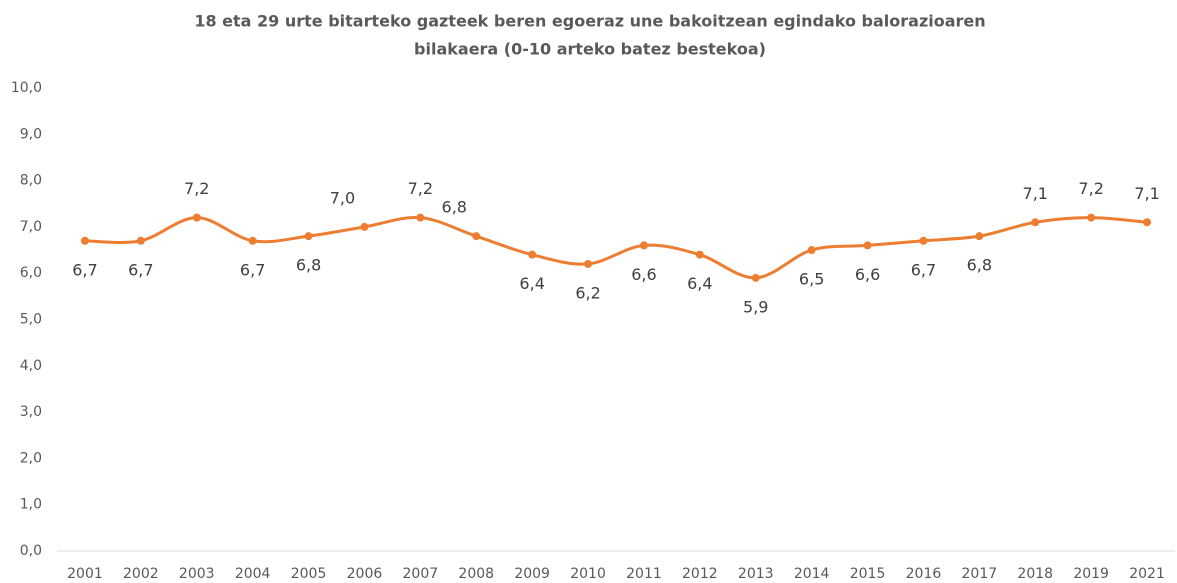  I want to click on x-tick-label: 2012, so click(700, 574).